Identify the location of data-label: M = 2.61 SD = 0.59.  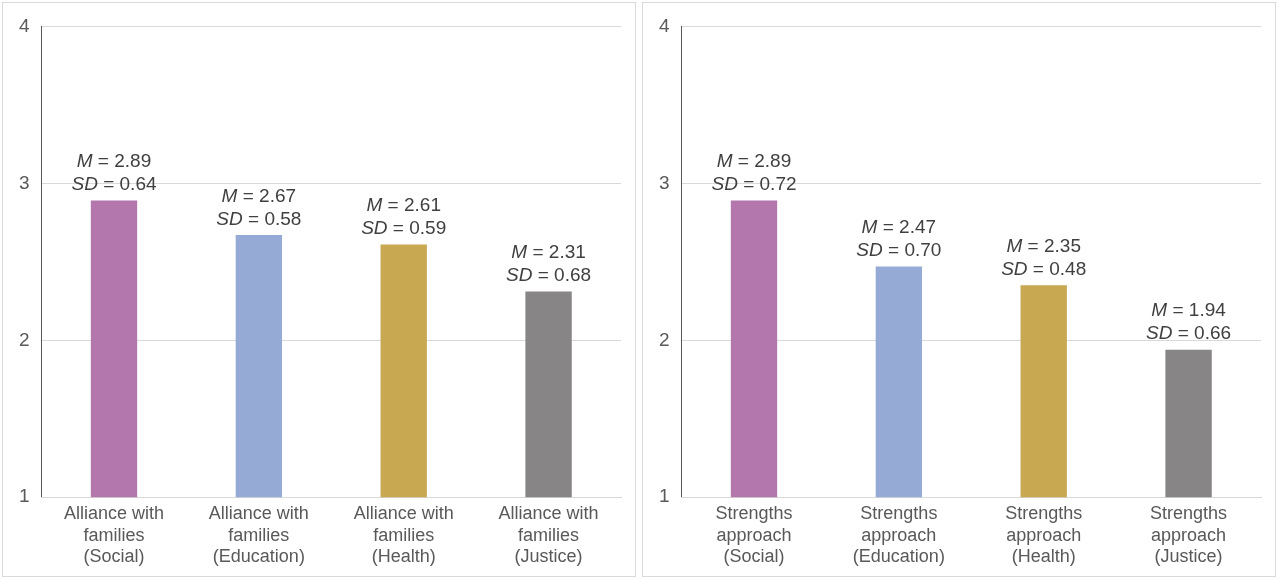
(404, 216).